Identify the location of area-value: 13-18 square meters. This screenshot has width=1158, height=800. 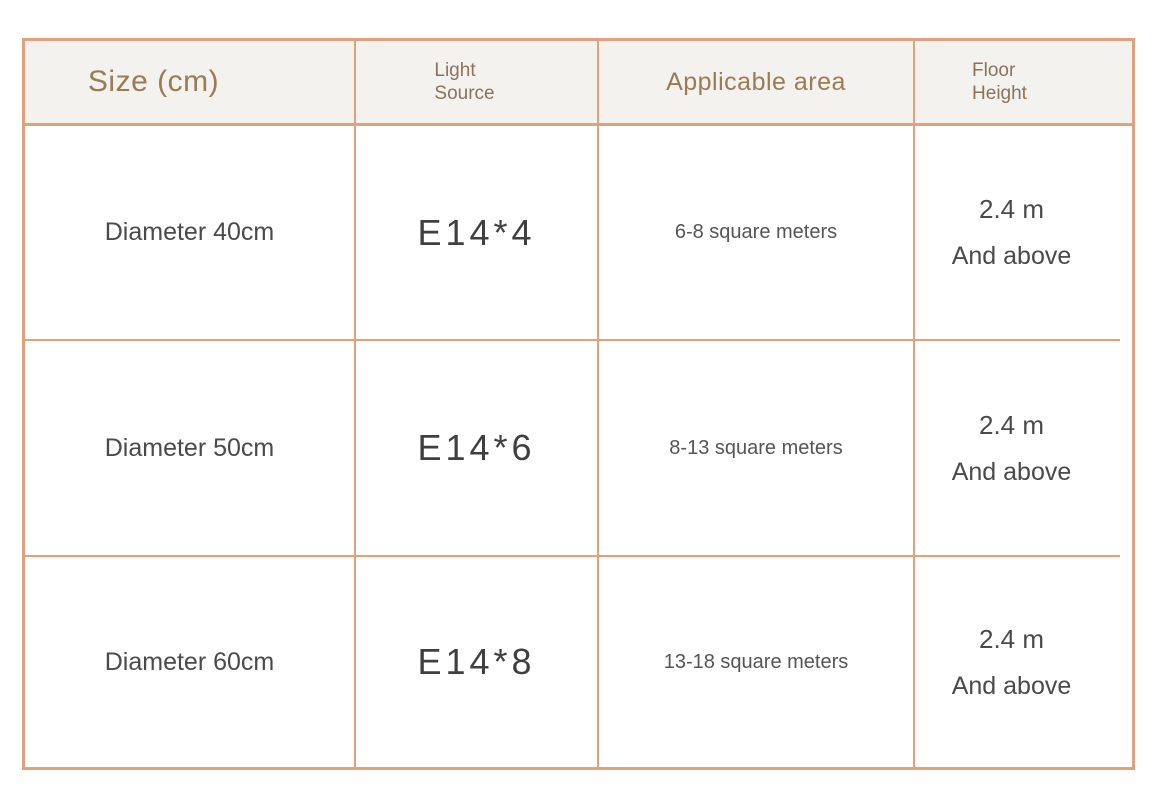
(756, 661).